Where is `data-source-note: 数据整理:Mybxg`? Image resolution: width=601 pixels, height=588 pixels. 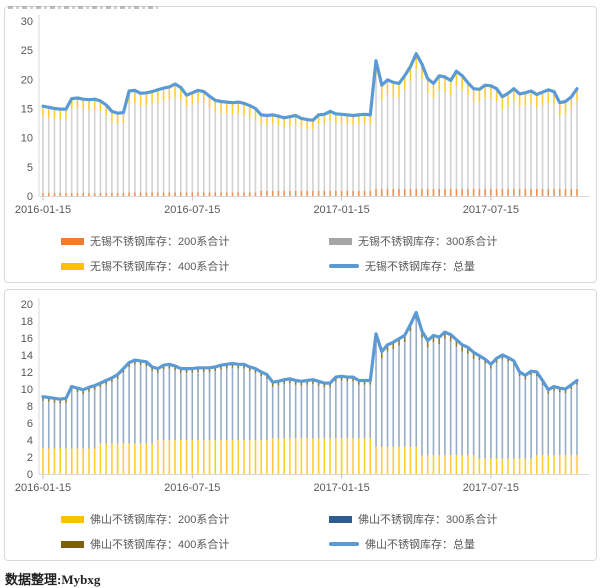 data-source-note: 数据整理:Mybxg is located at coordinates (53, 579).